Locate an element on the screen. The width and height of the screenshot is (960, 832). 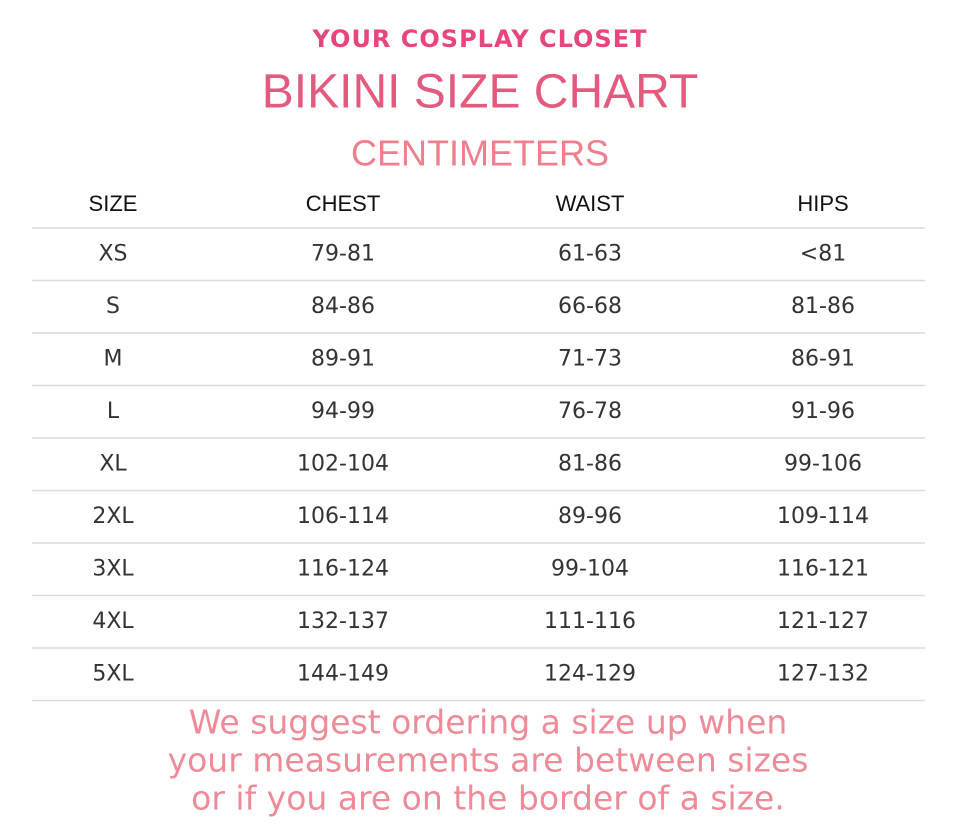
measure-cell: 71-73 is located at coordinates (590, 358).